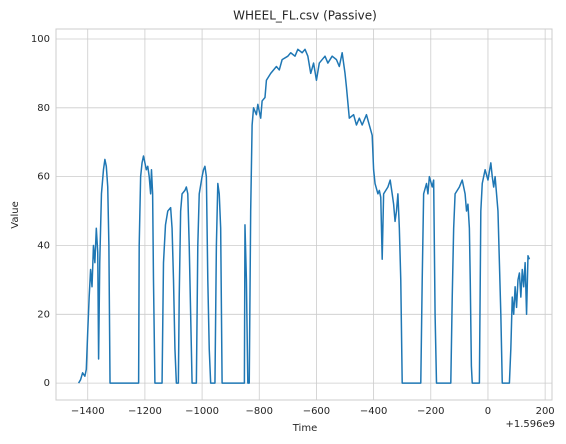  I want to click on y-tick-label: 20, so click(43, 314).